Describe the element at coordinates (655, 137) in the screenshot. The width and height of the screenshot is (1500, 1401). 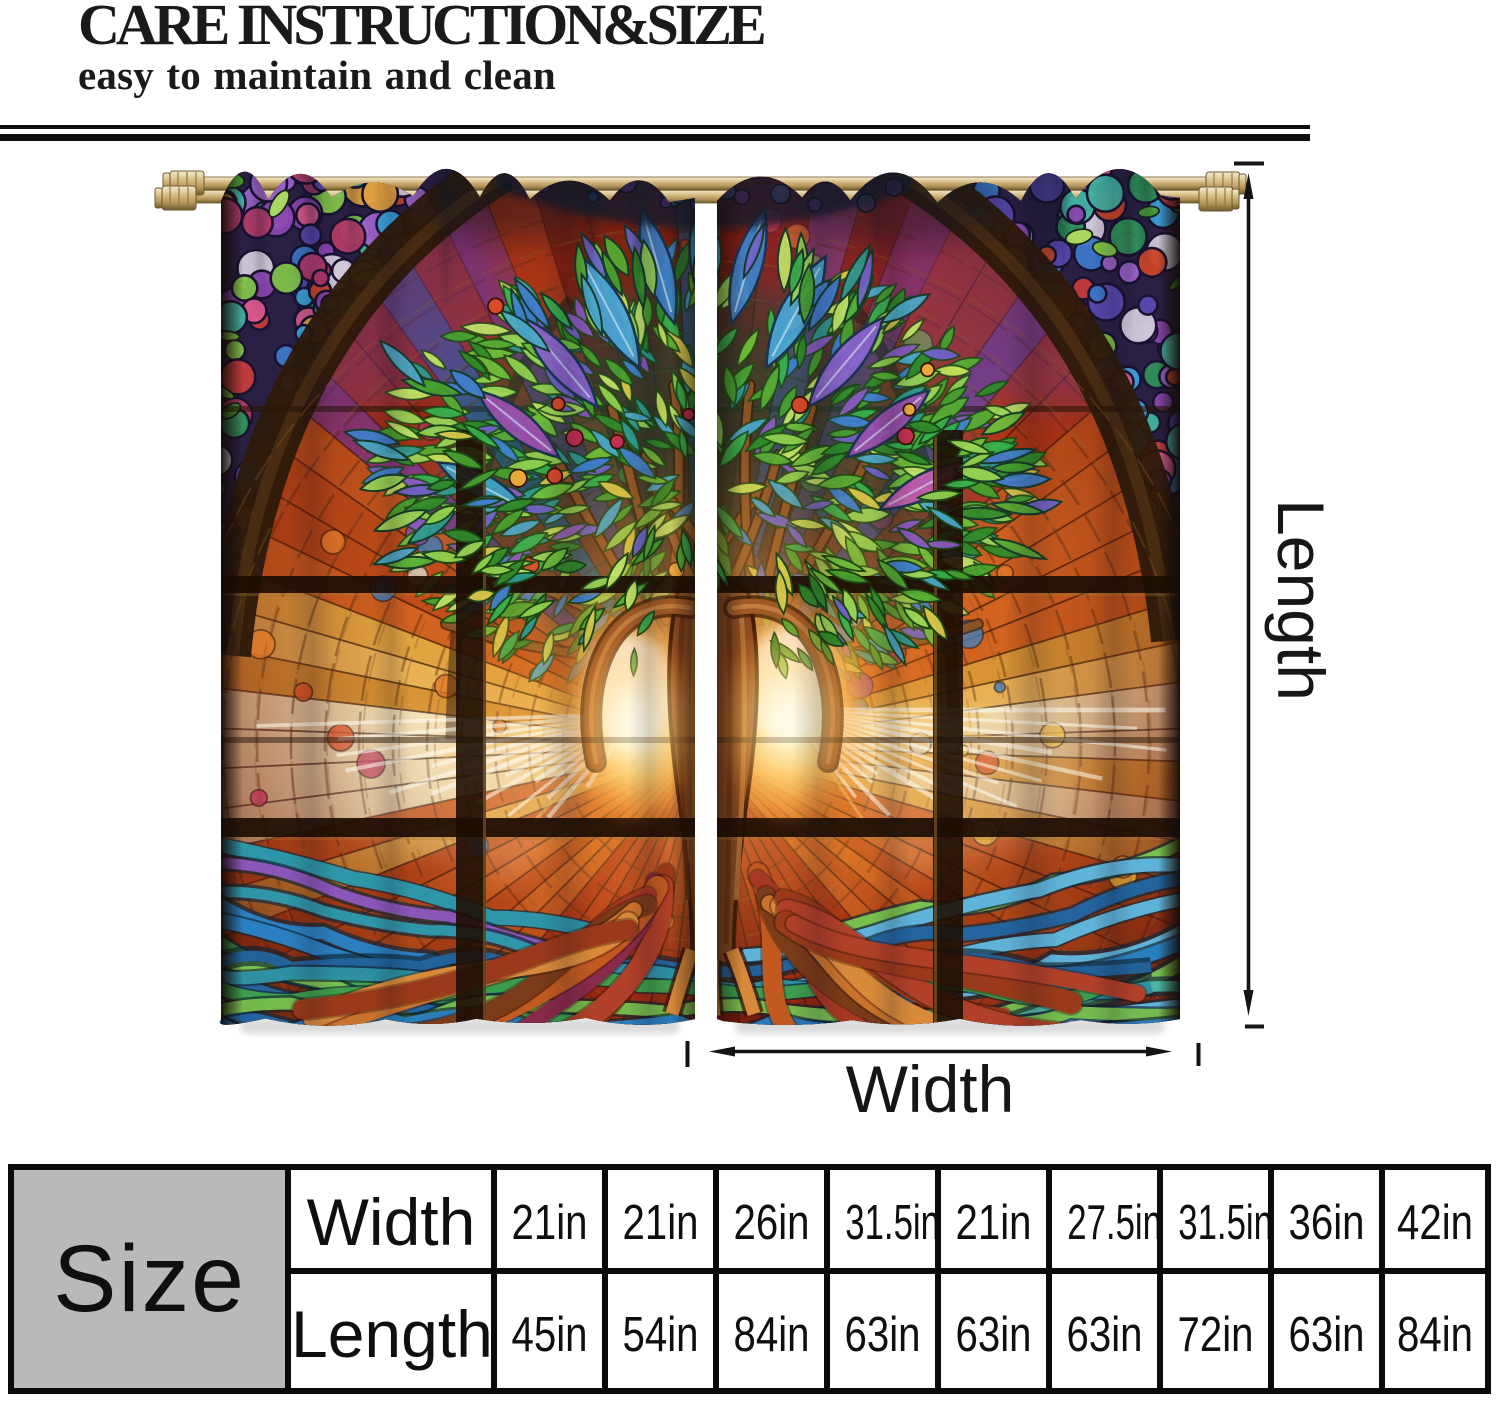
I see `divider-line-thick` at that location.